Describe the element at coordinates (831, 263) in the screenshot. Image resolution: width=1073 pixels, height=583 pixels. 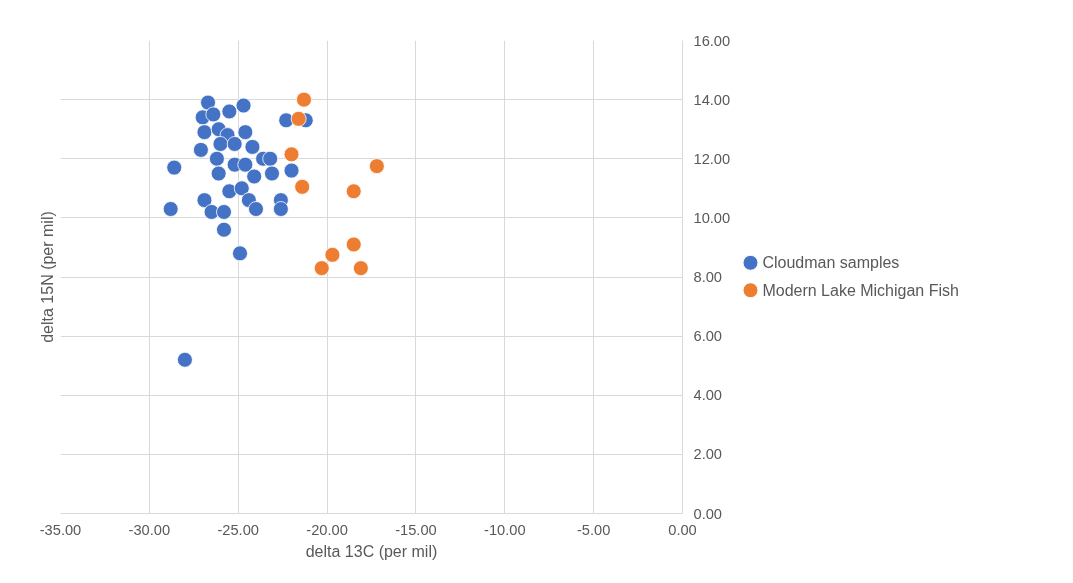
I see `legend-label: Cloudman samples` at that location.